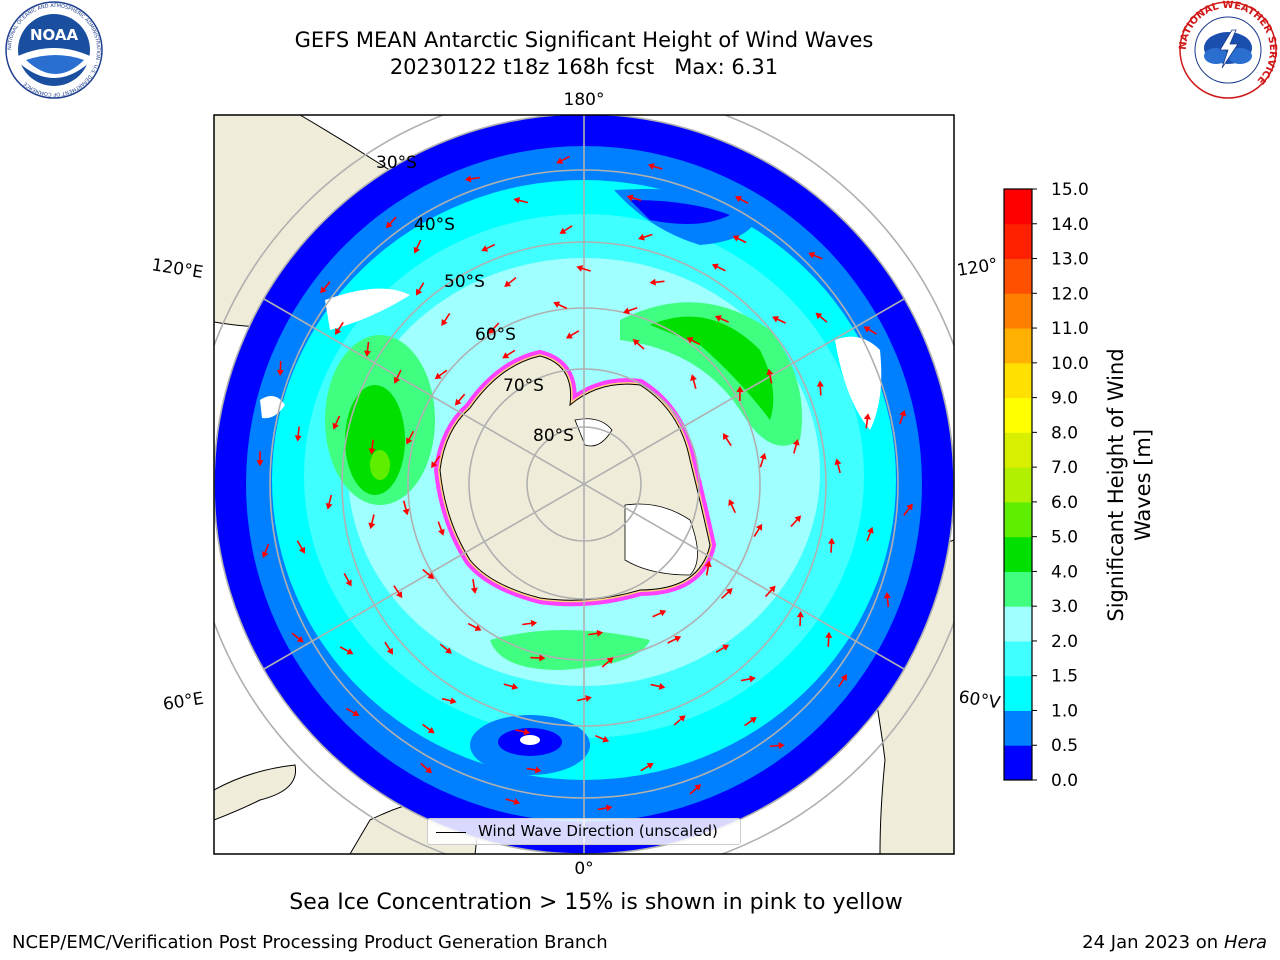 The width and height of the screenshot is (1280, 960). I want to click on colorbar-tick-label: 13.0, so click(1070, 260).